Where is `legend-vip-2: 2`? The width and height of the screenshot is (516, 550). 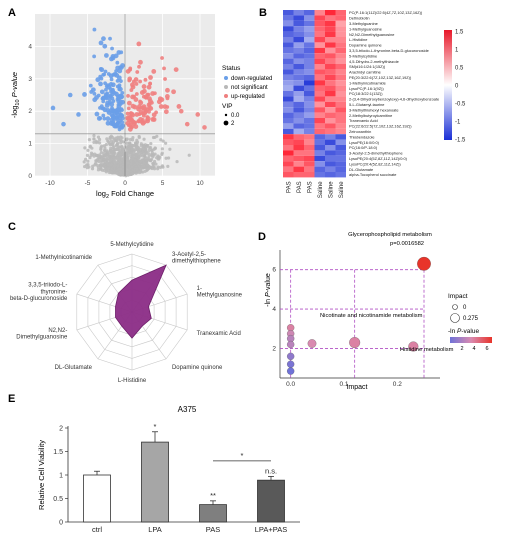 legend-vip-2: 2 is located at coordinates (233, 124).